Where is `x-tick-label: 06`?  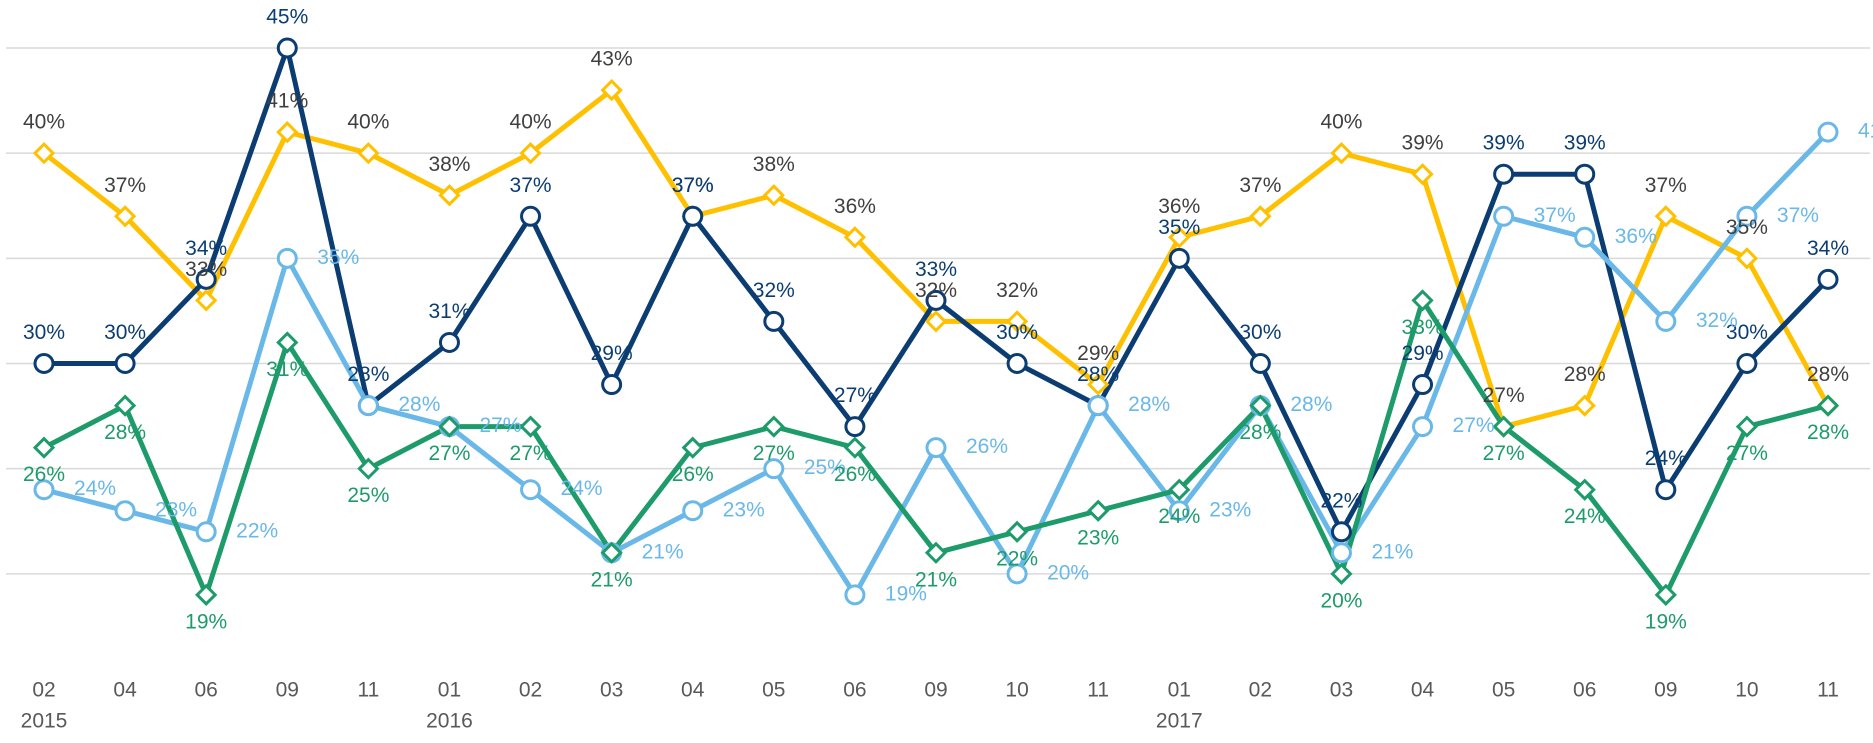
x-tick-label: 06 is located at coordinates (854, 690).